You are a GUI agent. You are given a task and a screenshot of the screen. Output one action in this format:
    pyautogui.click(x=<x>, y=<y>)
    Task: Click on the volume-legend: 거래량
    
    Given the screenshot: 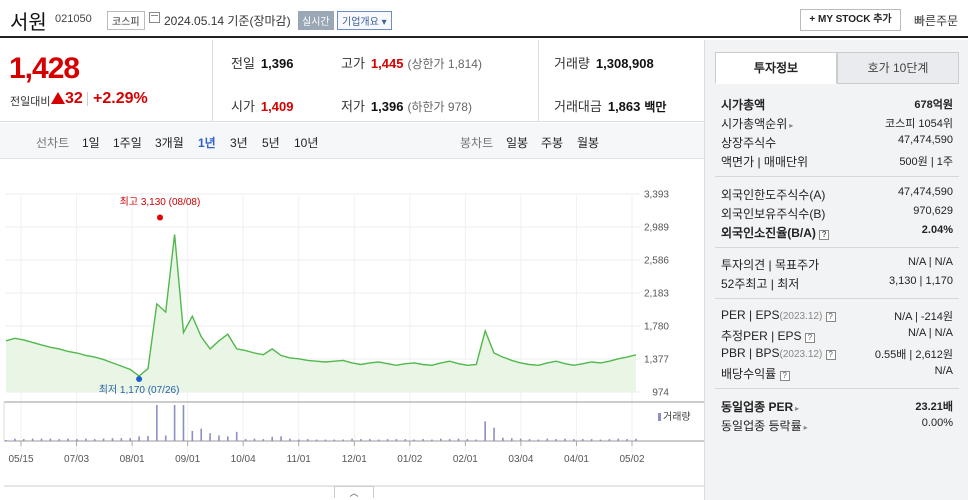 What is the action you would take?
    pyautogui.click(x=674, y=415)
    